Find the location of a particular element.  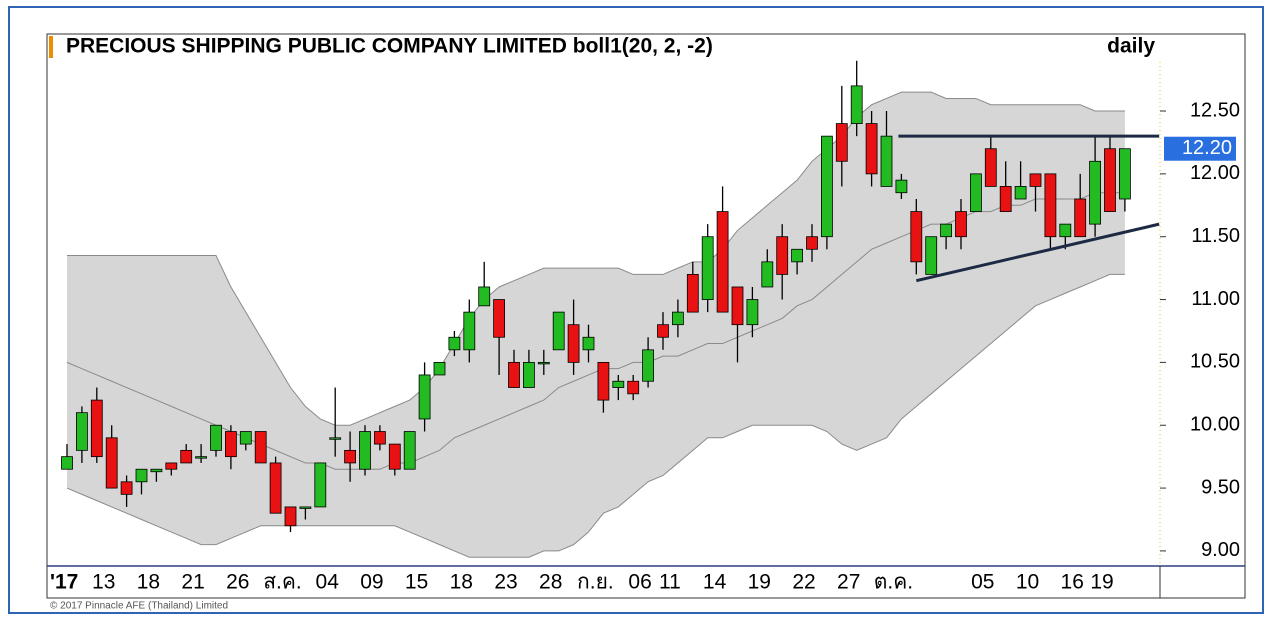

y-tick-label: 10.00 is located at coordinates (1215, 425).